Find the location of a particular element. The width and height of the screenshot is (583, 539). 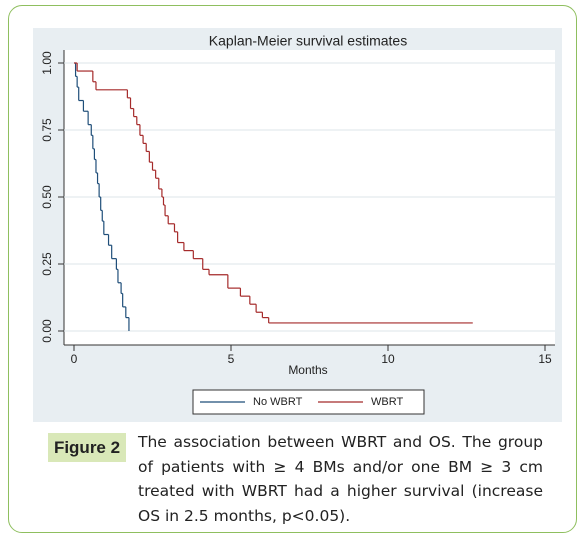

legend-label: No WBRT is located at coordinates (278, 402).